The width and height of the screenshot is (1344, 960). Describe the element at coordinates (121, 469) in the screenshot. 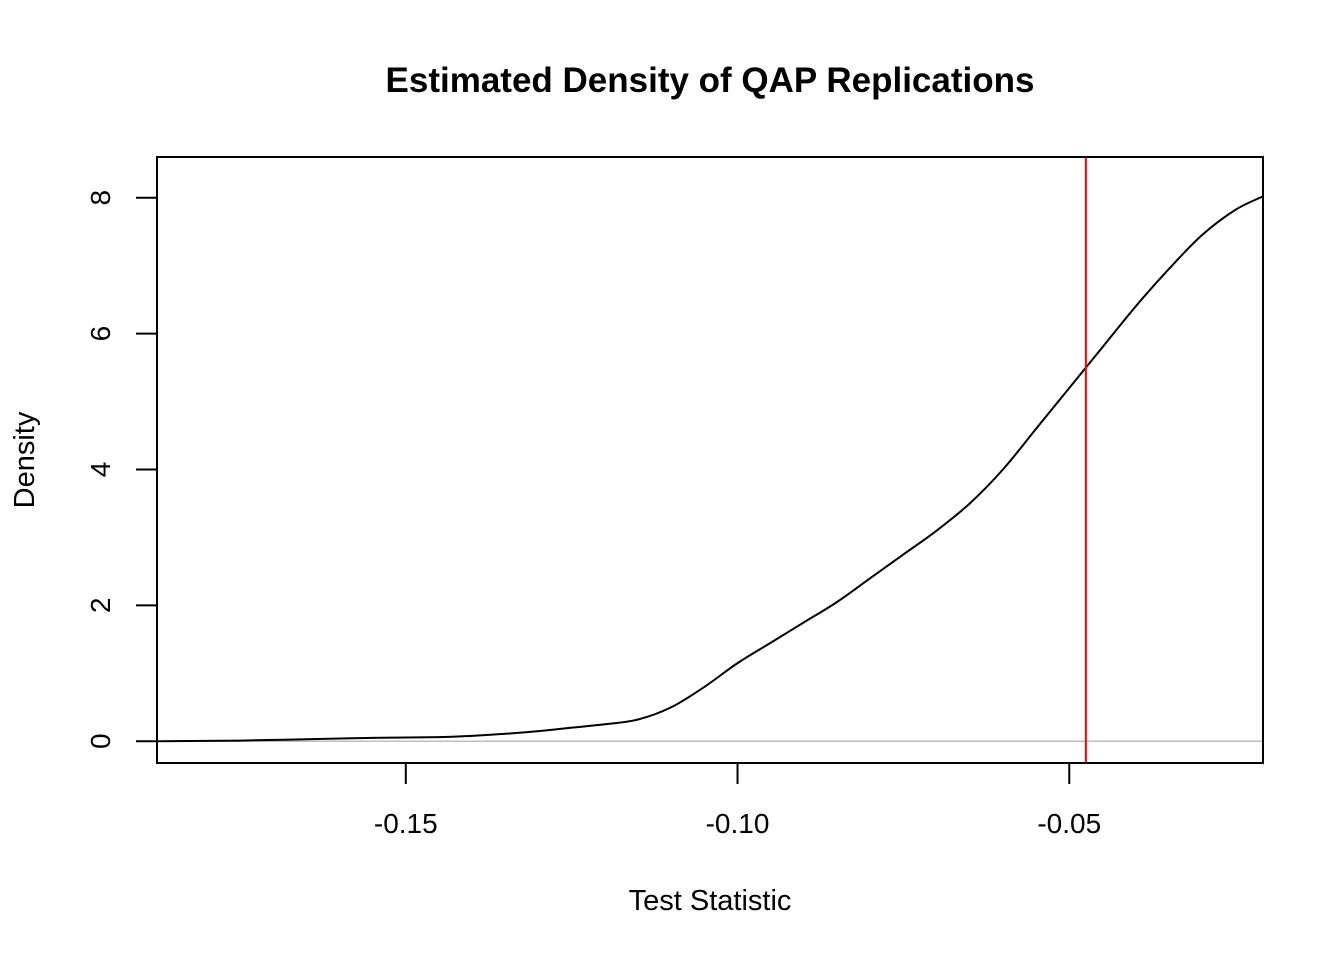

I see `y-axis: 0 2 4 6 8` at that location.